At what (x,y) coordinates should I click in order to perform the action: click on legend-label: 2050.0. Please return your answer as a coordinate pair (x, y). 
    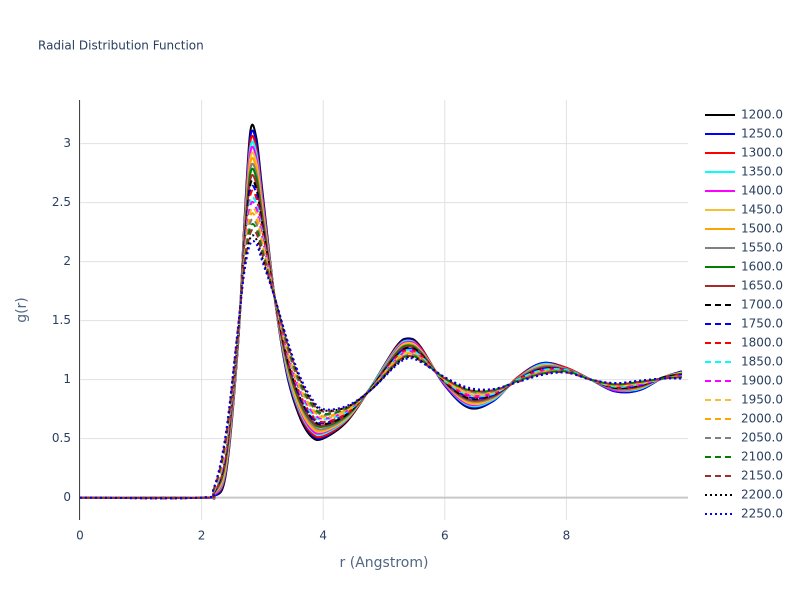
    Looking at the image, I should click on (762, 438).